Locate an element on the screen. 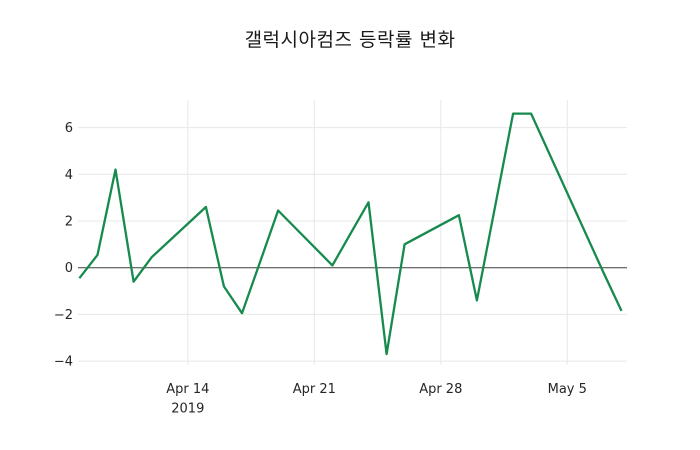  chart-title: 갤럭시아컴즈 등락률 변화 is located at coordinates (350, 40).